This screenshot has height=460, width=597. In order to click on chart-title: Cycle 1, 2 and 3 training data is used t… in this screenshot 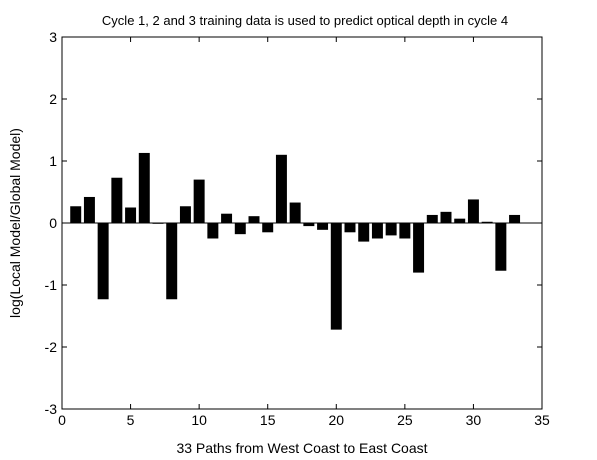, I will do `click(305, 20)`.